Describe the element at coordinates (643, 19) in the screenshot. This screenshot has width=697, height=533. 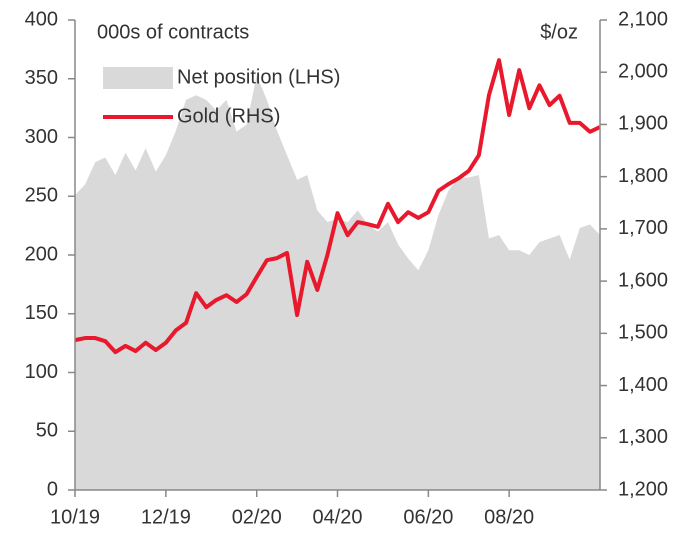
I see `y2-tick-label: 2,100` at that location.